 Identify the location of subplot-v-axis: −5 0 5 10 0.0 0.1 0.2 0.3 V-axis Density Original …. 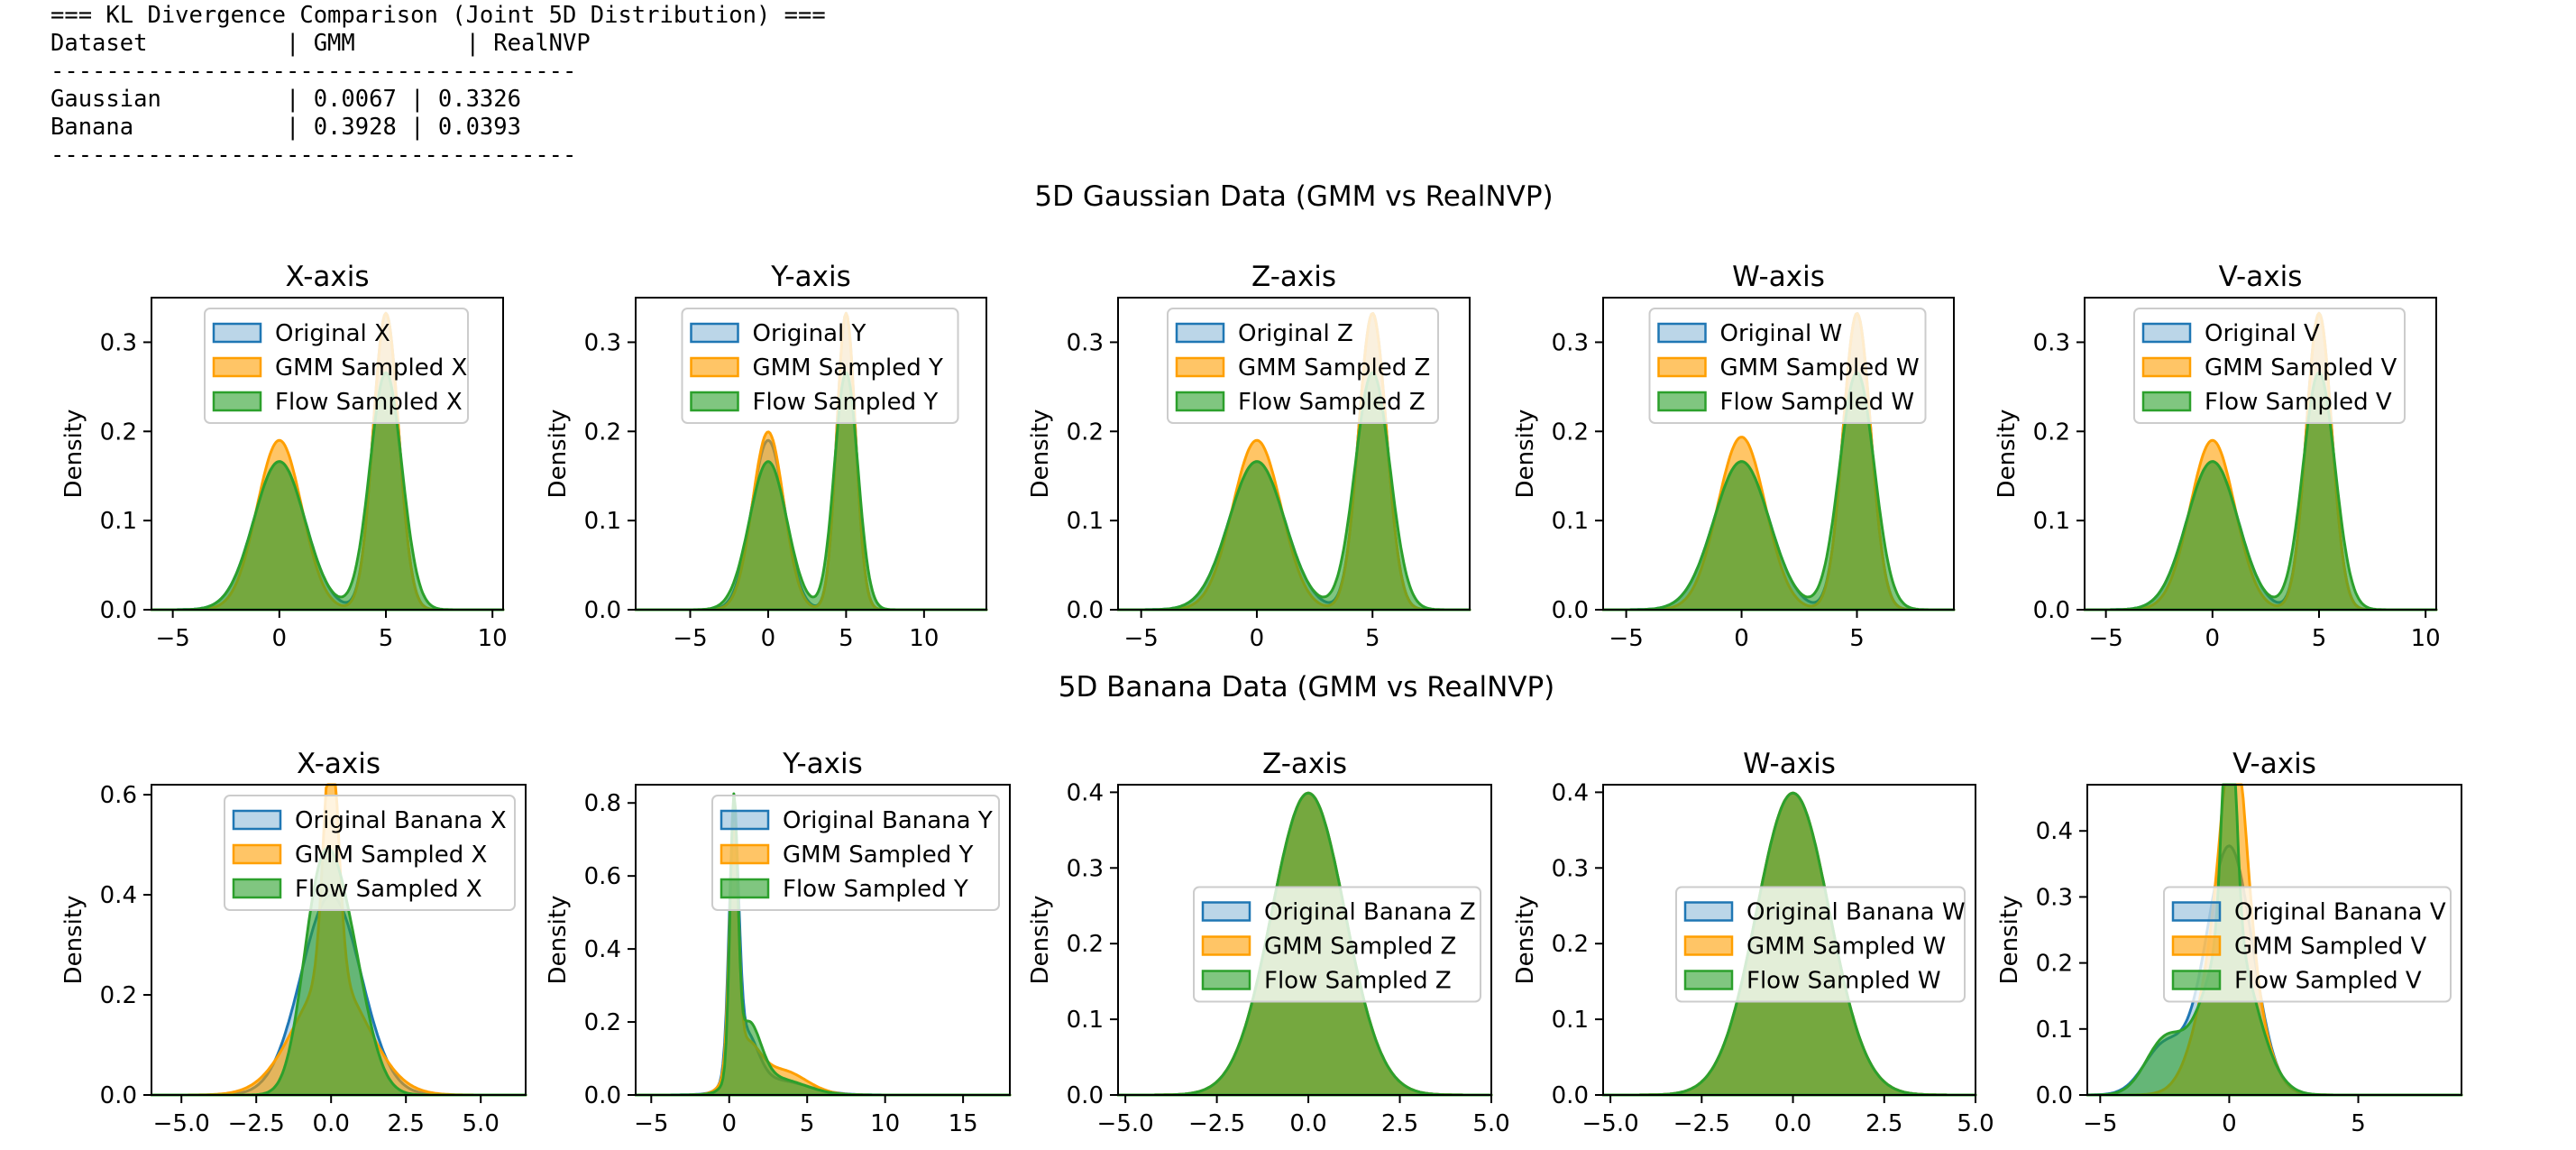
(2217, 456).